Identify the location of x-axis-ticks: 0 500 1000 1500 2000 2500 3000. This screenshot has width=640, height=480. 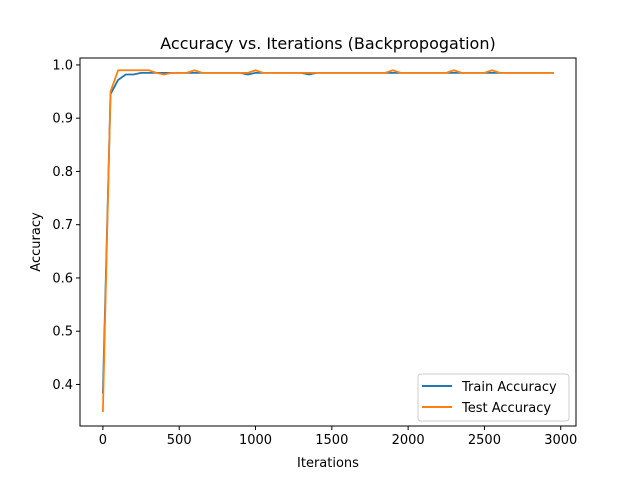
(338, 437).